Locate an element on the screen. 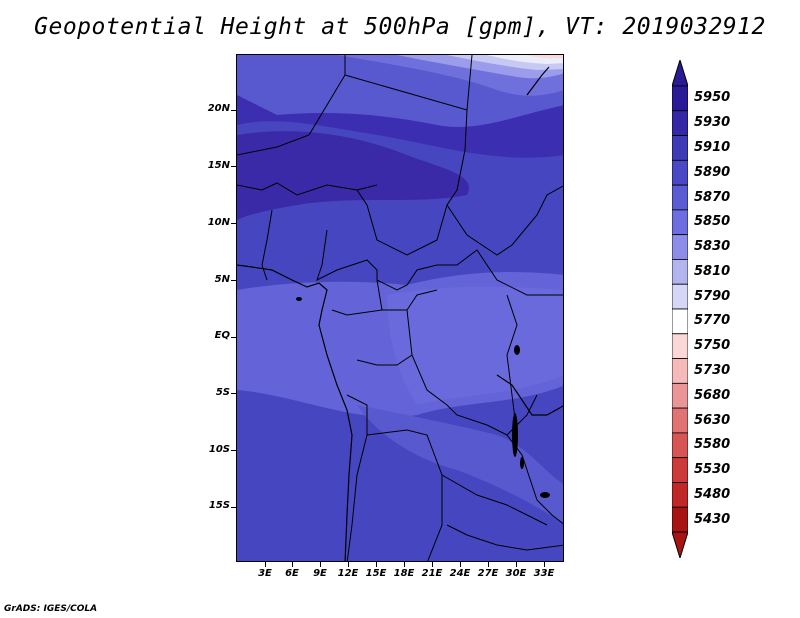 This screenshot has width=800, height=618. credit-text: GrADS: IGES/COLA is located at coordinates (51, 609).